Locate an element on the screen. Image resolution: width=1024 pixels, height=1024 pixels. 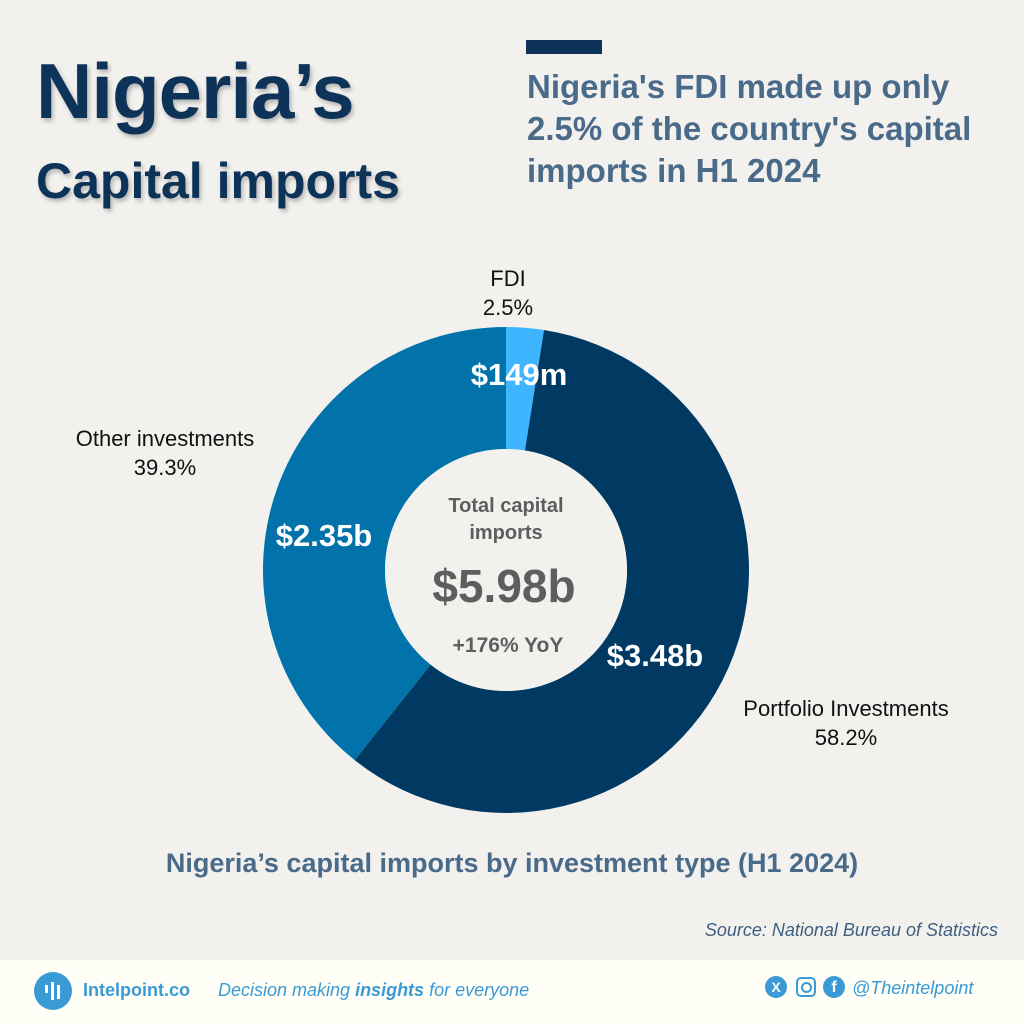
label-other: Other investments 39.3% is located at coordinates (165, 453).